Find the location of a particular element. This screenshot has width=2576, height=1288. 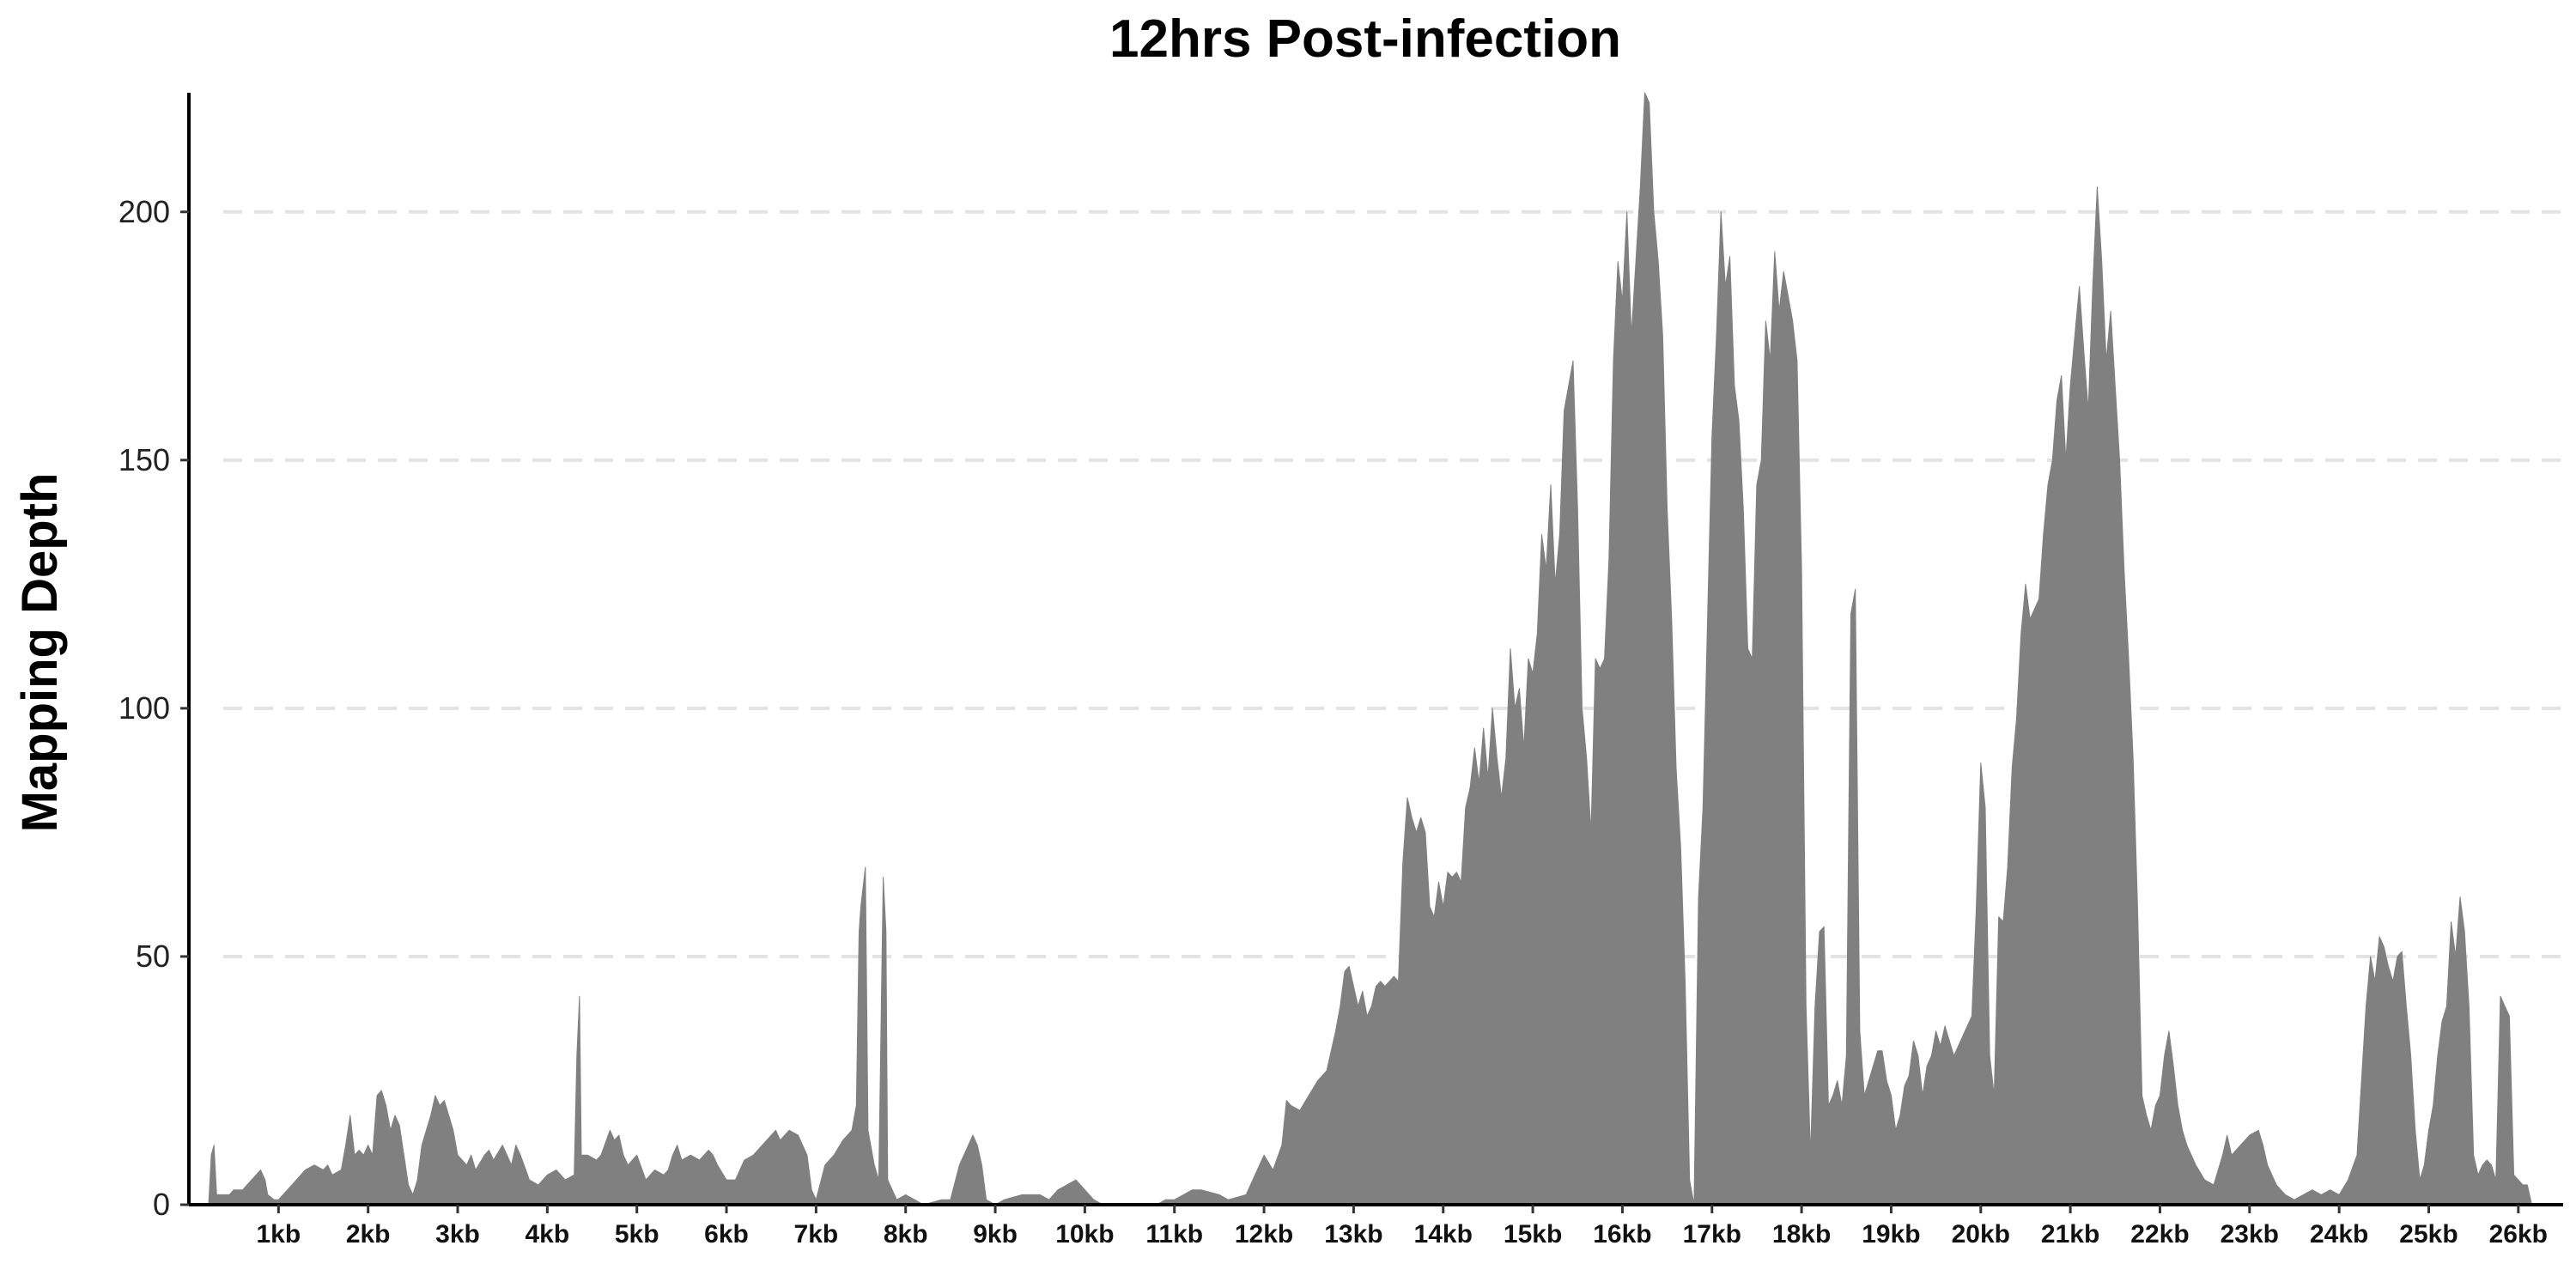

x-tick-label: 1kb is located at coordinates (279, 1235).